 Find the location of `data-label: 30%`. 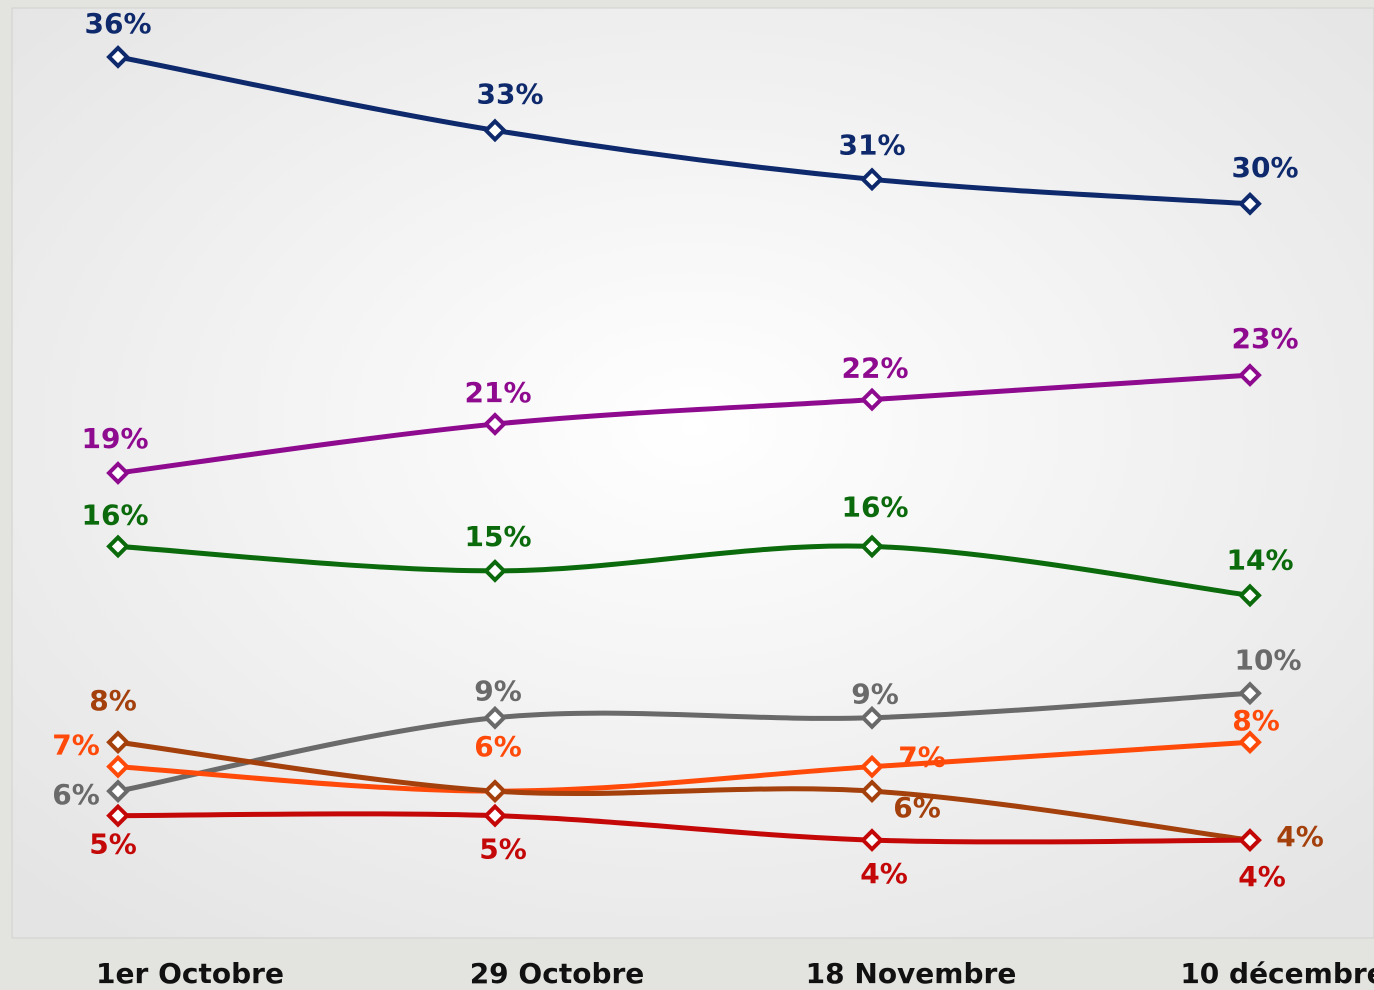

data-label: 30% is located at coordinates (1264, 167).